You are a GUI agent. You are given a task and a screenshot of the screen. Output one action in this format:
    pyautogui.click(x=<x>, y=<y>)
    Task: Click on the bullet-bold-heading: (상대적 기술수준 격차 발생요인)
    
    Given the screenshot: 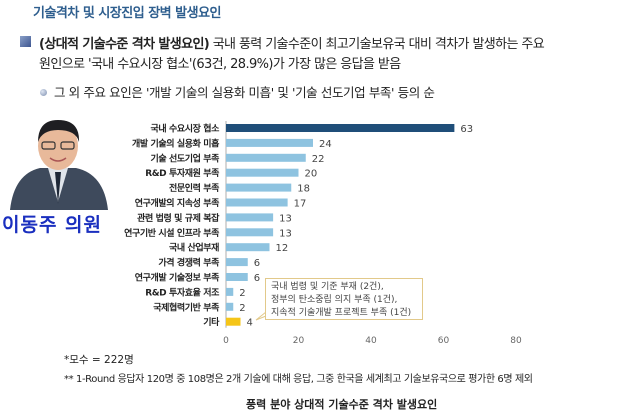 What is the action you would take?
    pyautogui.click(x=124, y=44)
    